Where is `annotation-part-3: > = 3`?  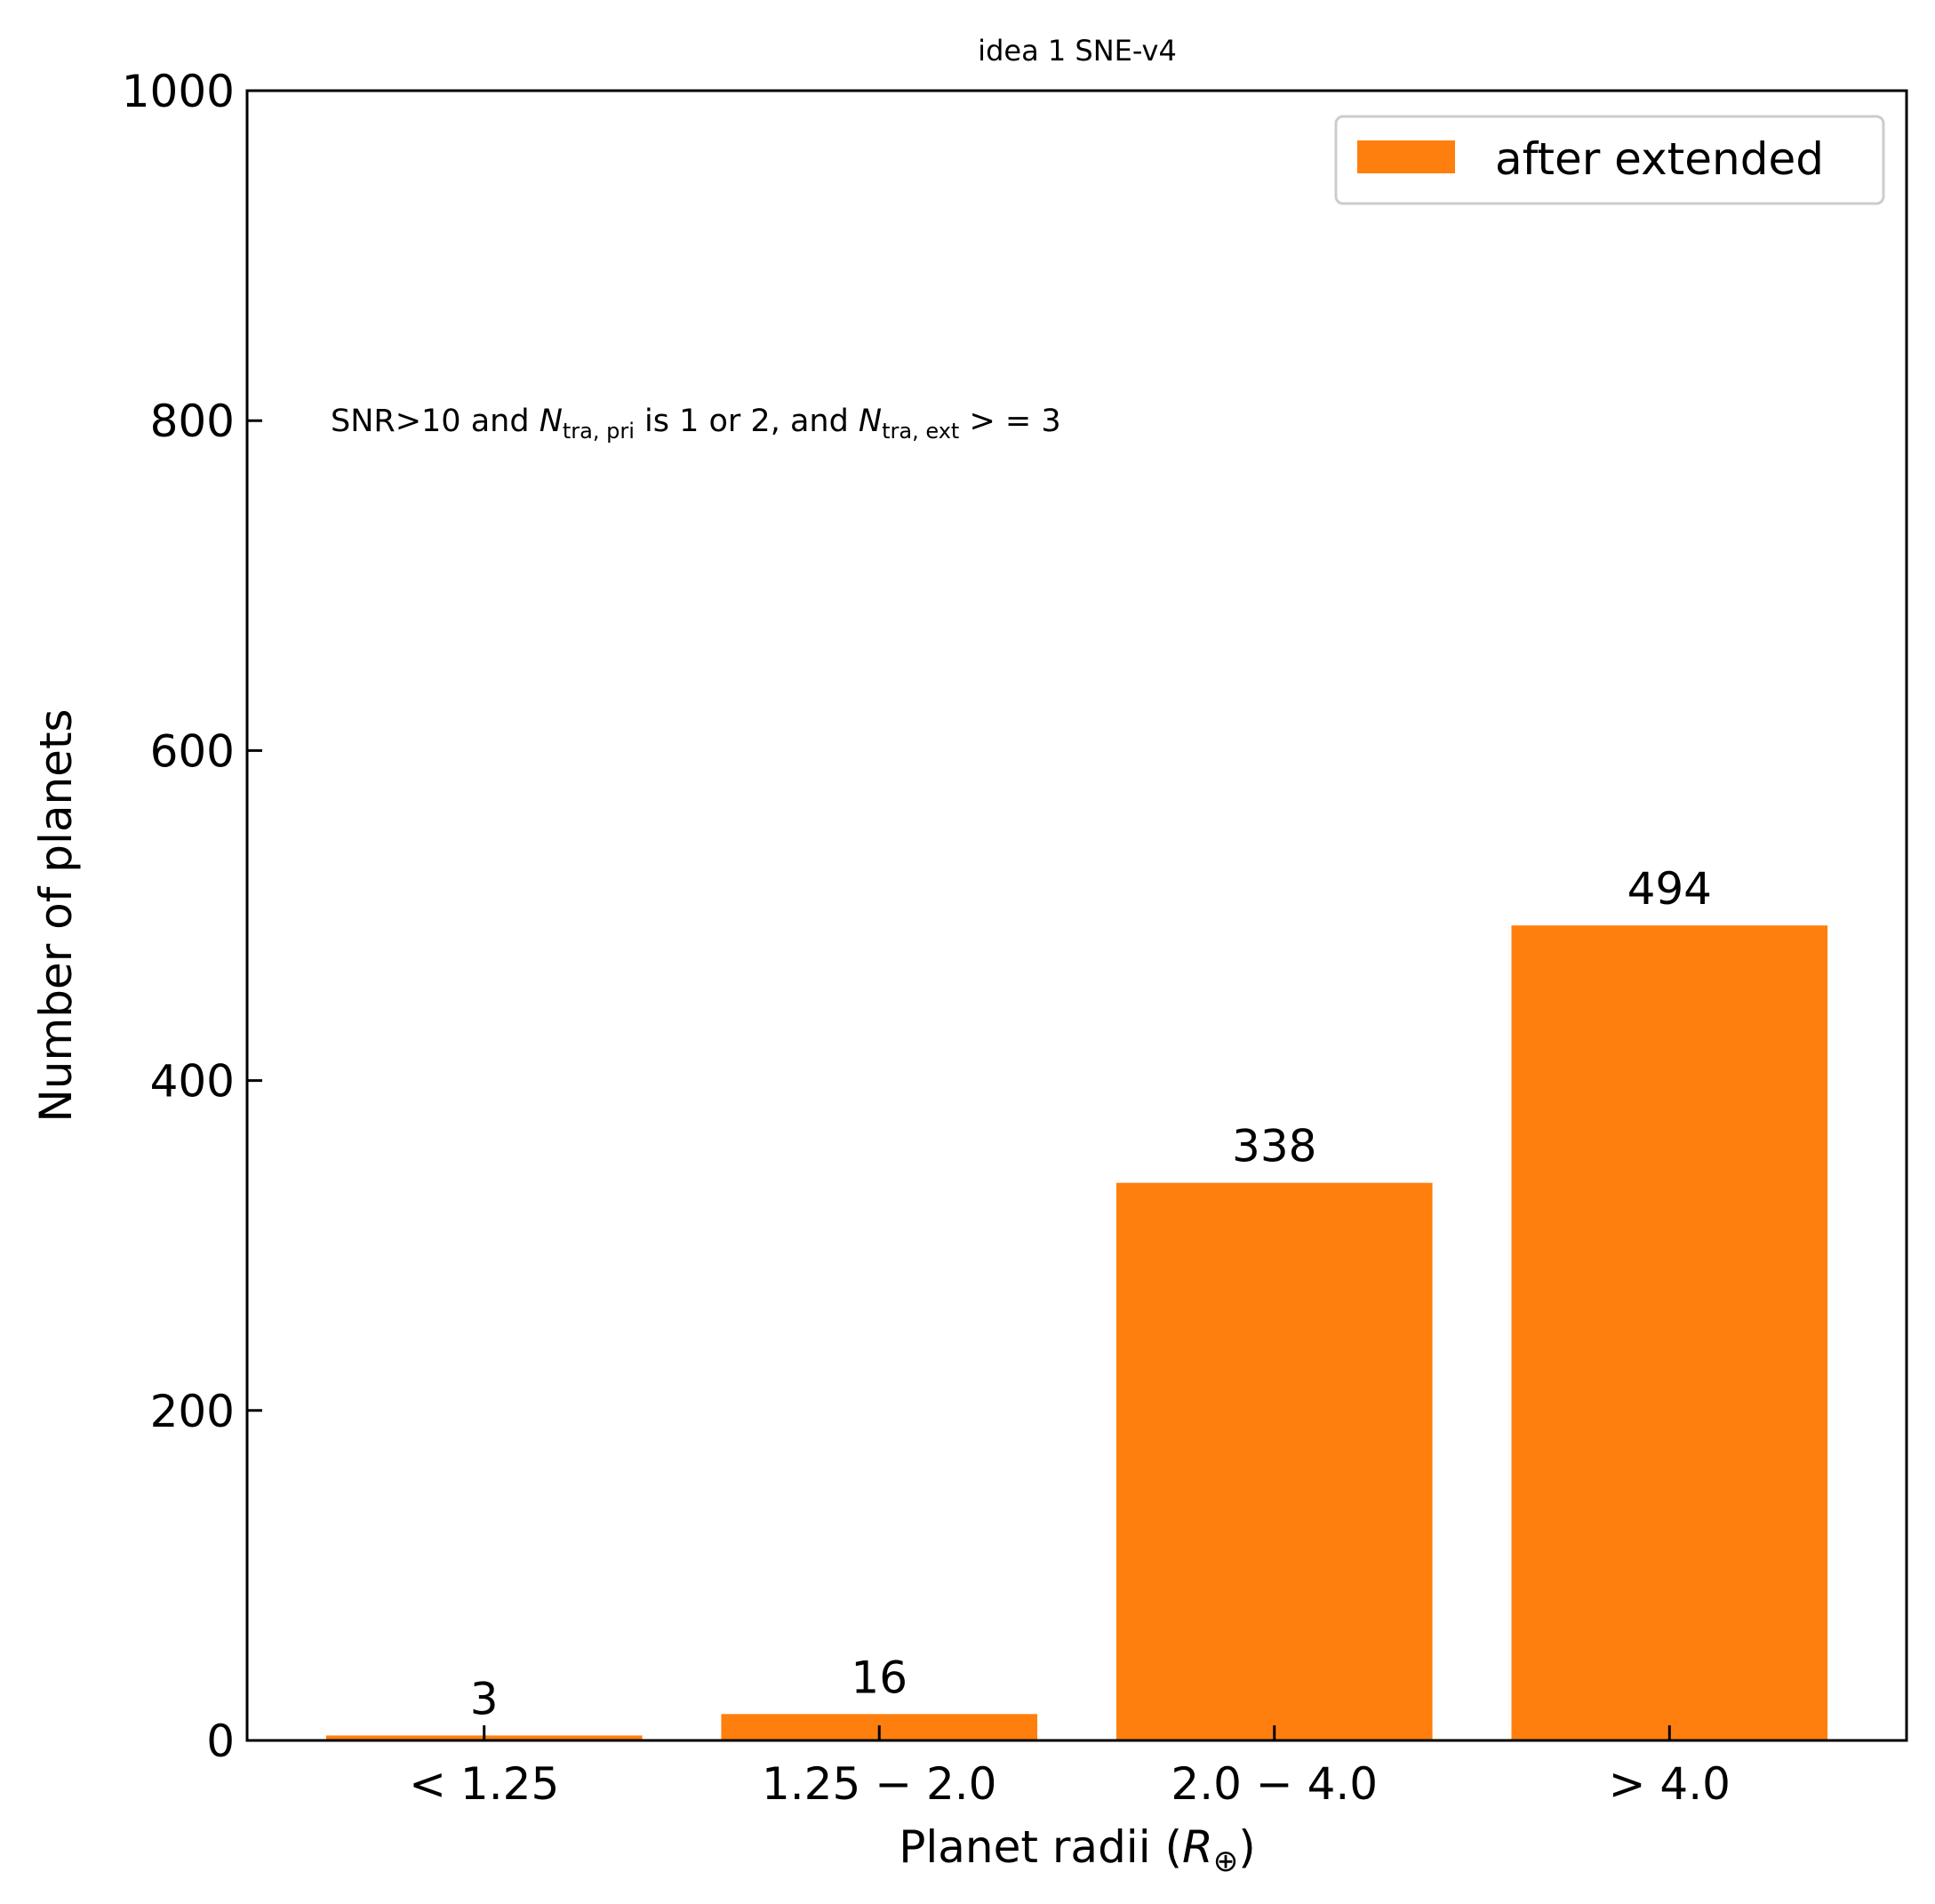
annotation-part-3: > = 3 is located at coordinates (1009, 421).